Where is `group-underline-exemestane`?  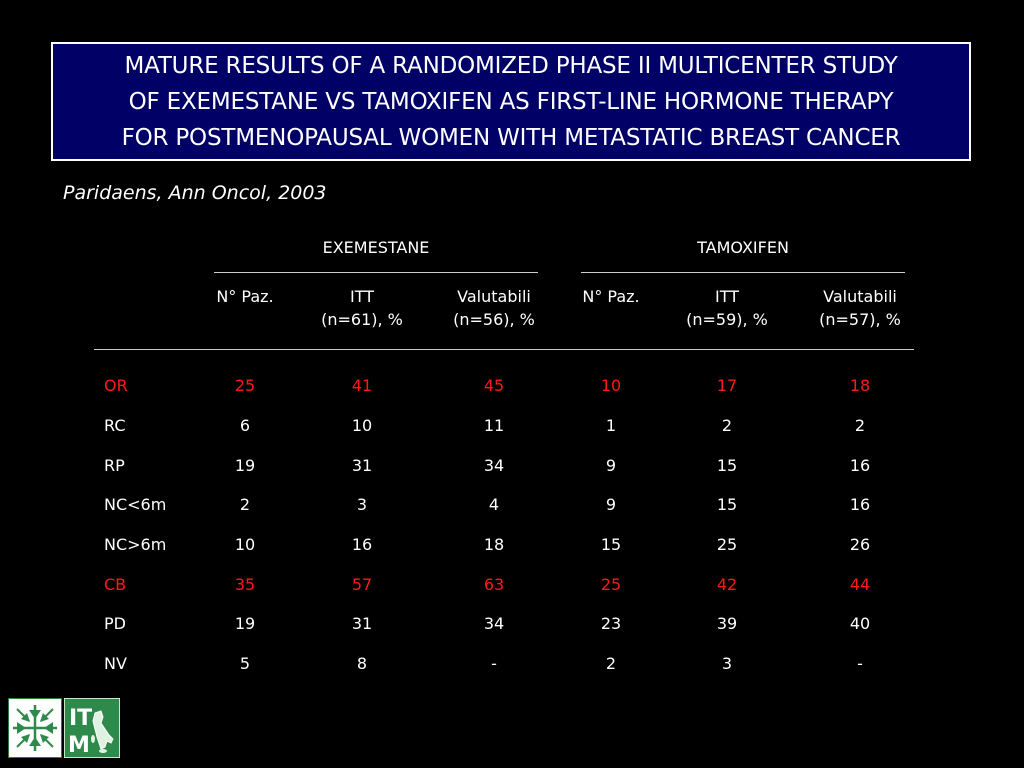 group-underline-exemestane is located at coordinates (376, 272).